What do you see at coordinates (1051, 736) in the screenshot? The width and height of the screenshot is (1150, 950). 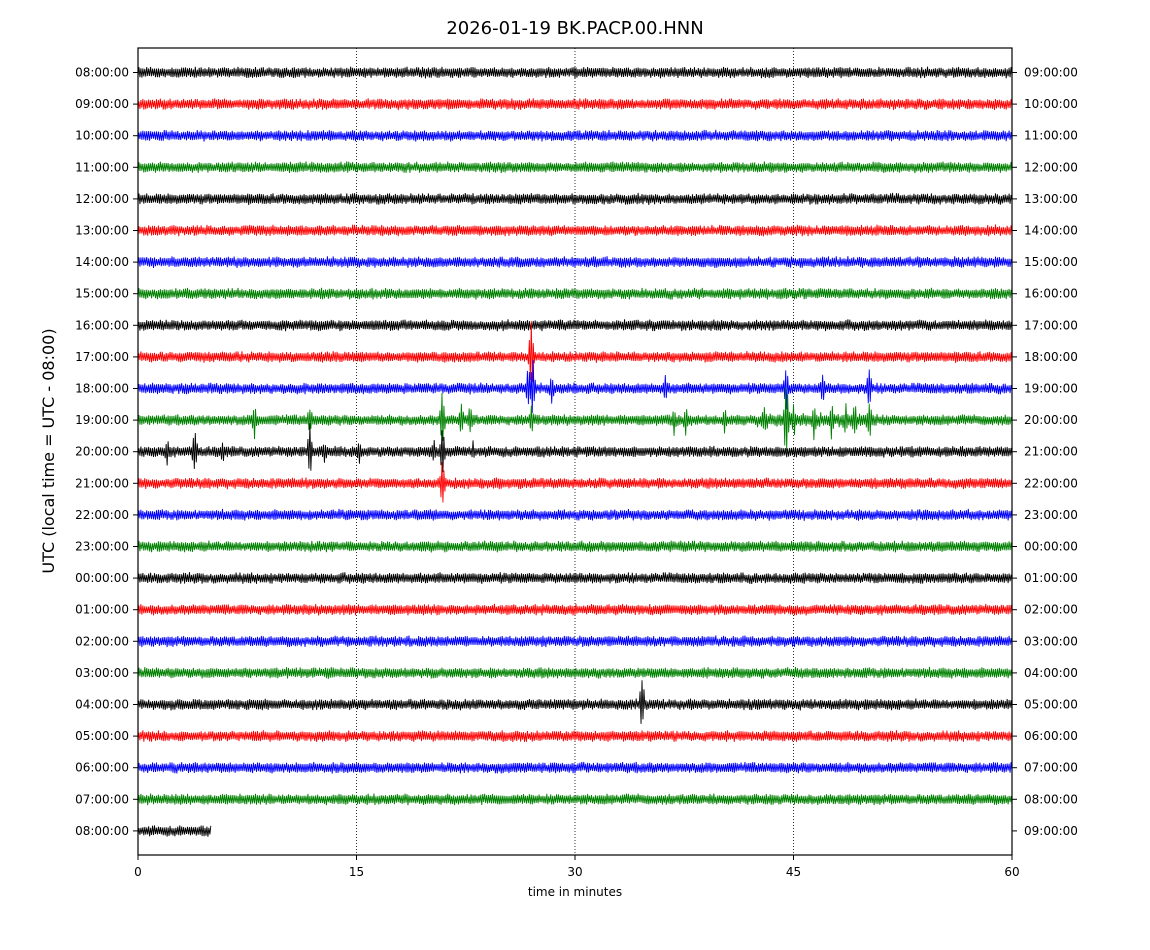 I see `right-time-label: 06:00:00` at bounding box center [1051, 736].